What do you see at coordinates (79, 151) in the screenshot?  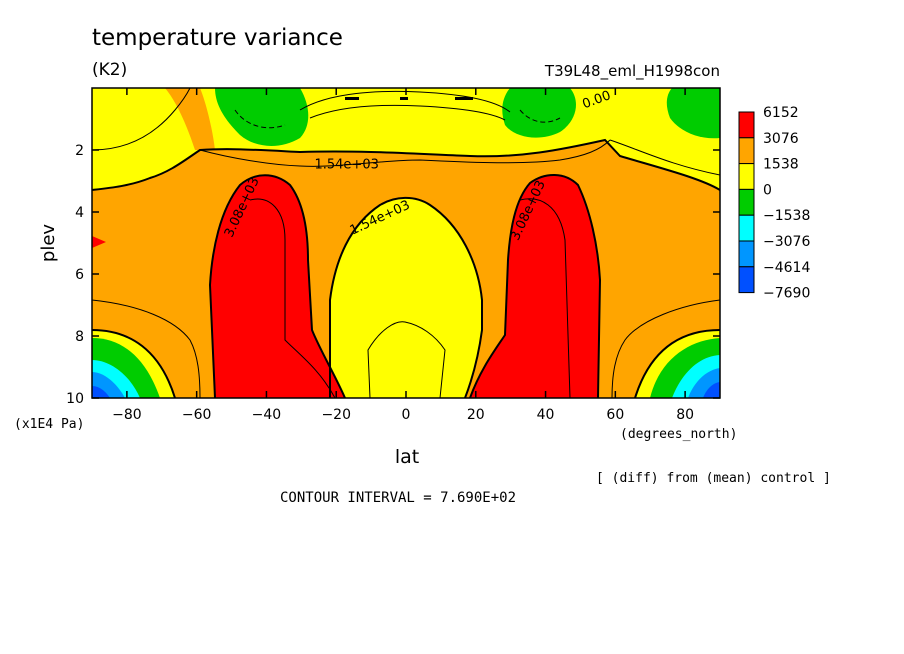 I see `y-tick-label: 2` at bounding box center [79, 151].